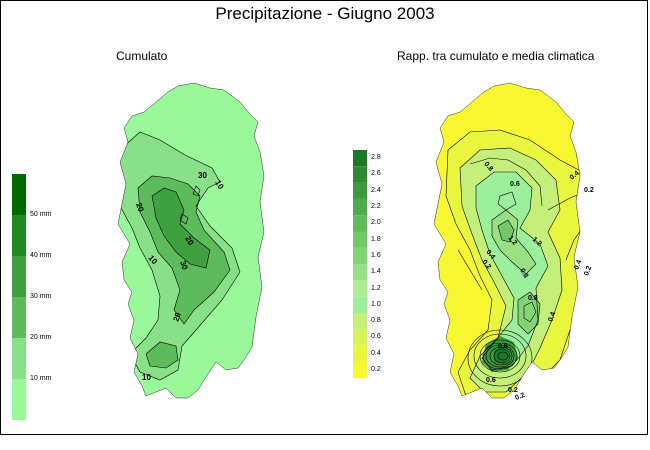  I want to click on legend-label: 2.6, so click(376, 174).